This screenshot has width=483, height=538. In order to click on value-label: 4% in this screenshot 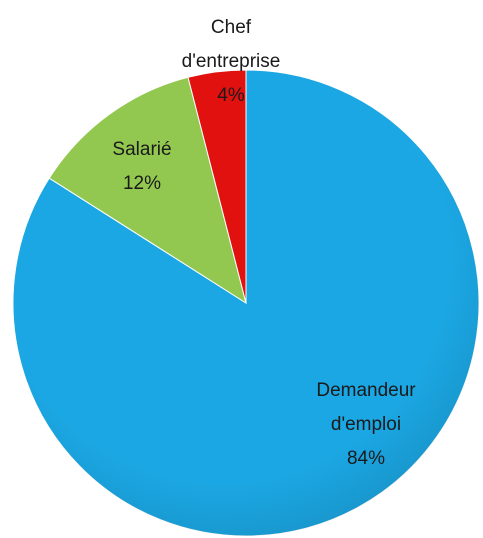, I will do `click(231, 95)`.